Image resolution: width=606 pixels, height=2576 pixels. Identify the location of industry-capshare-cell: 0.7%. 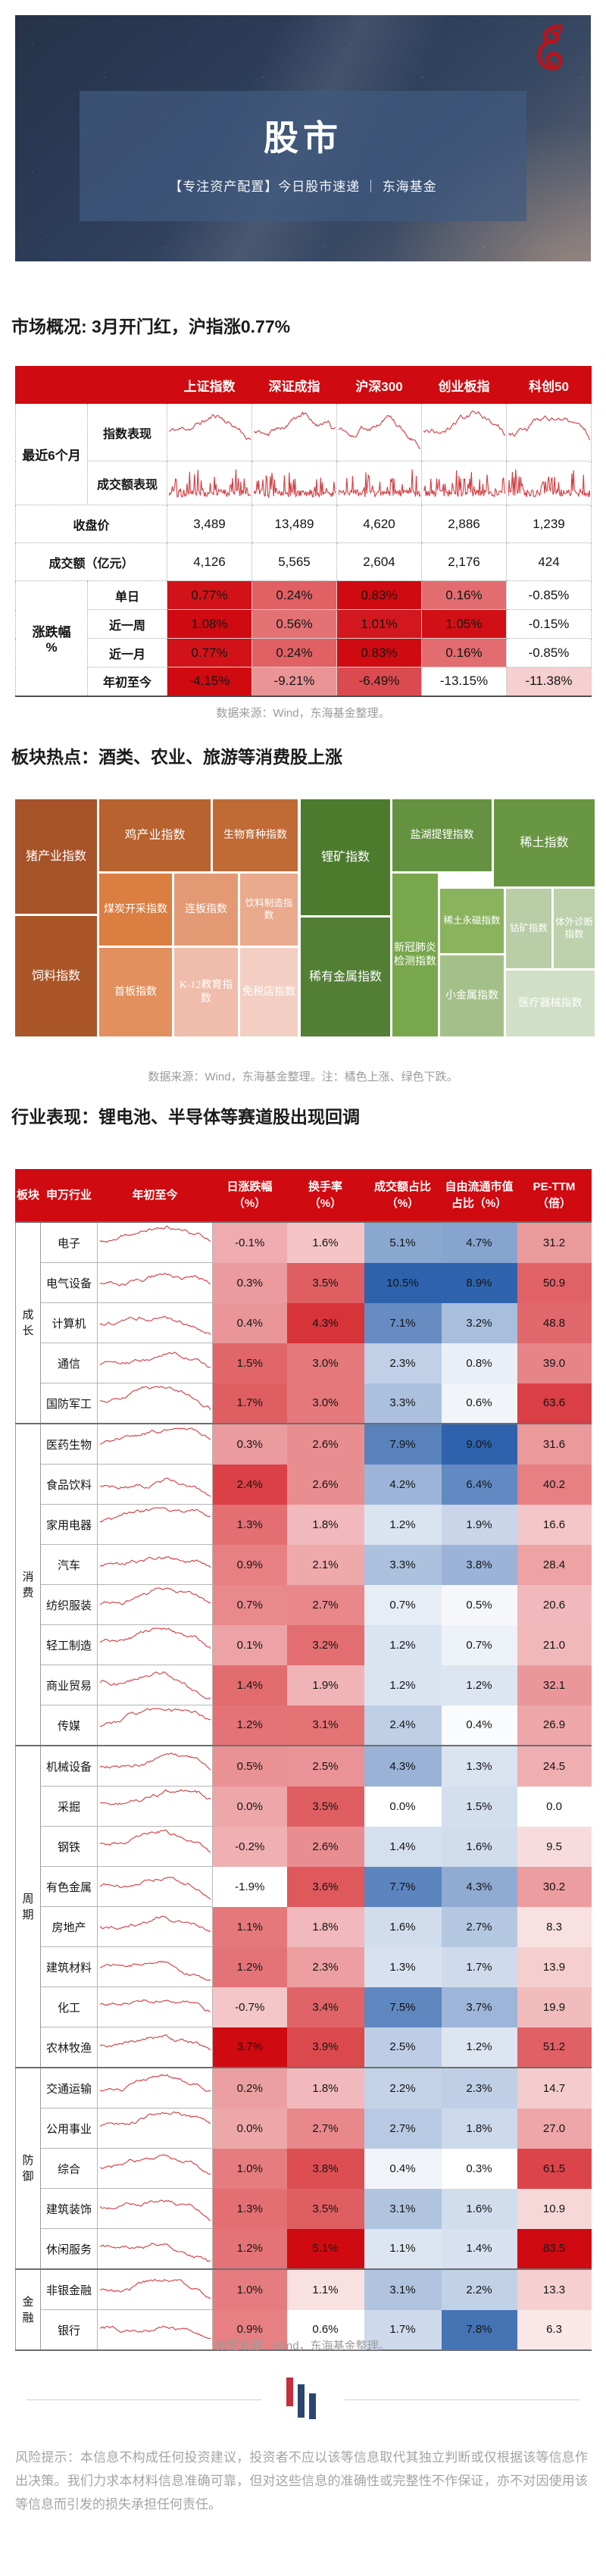
(479, 1644).